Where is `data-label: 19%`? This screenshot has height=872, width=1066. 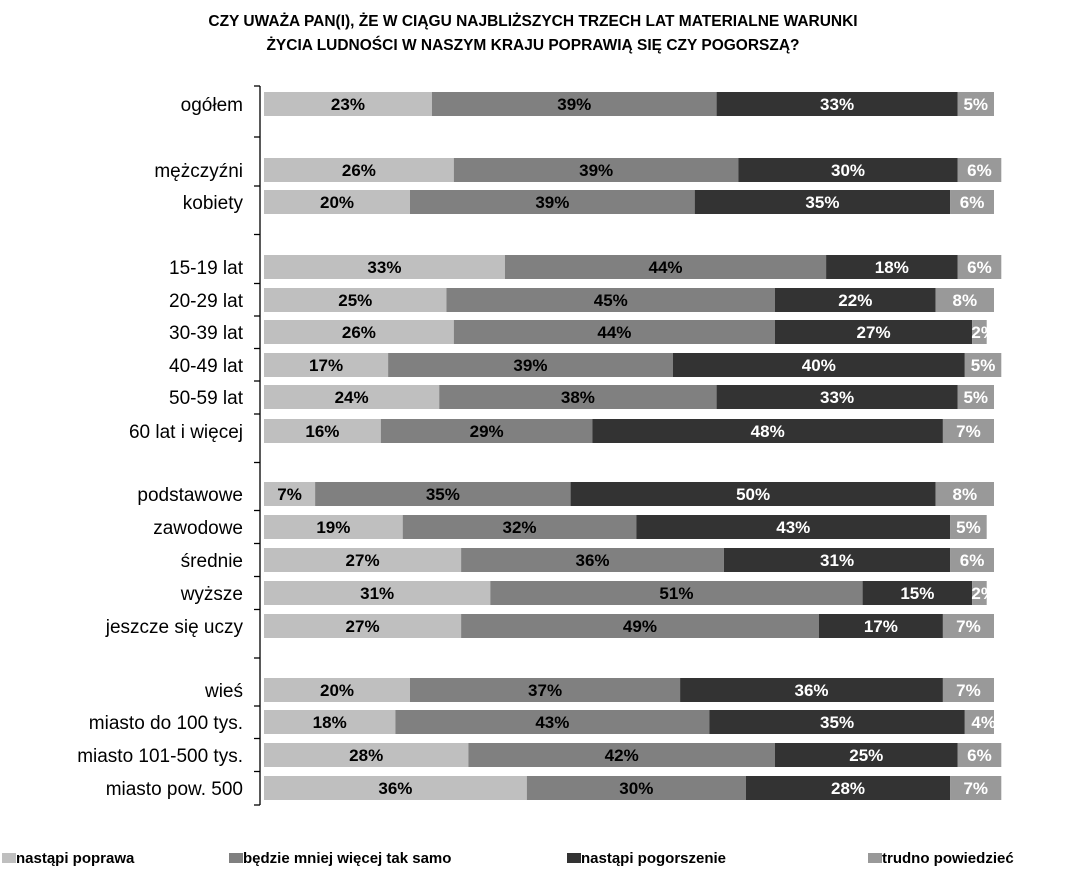 data-label: 19% is located at coordinates (333, 527).